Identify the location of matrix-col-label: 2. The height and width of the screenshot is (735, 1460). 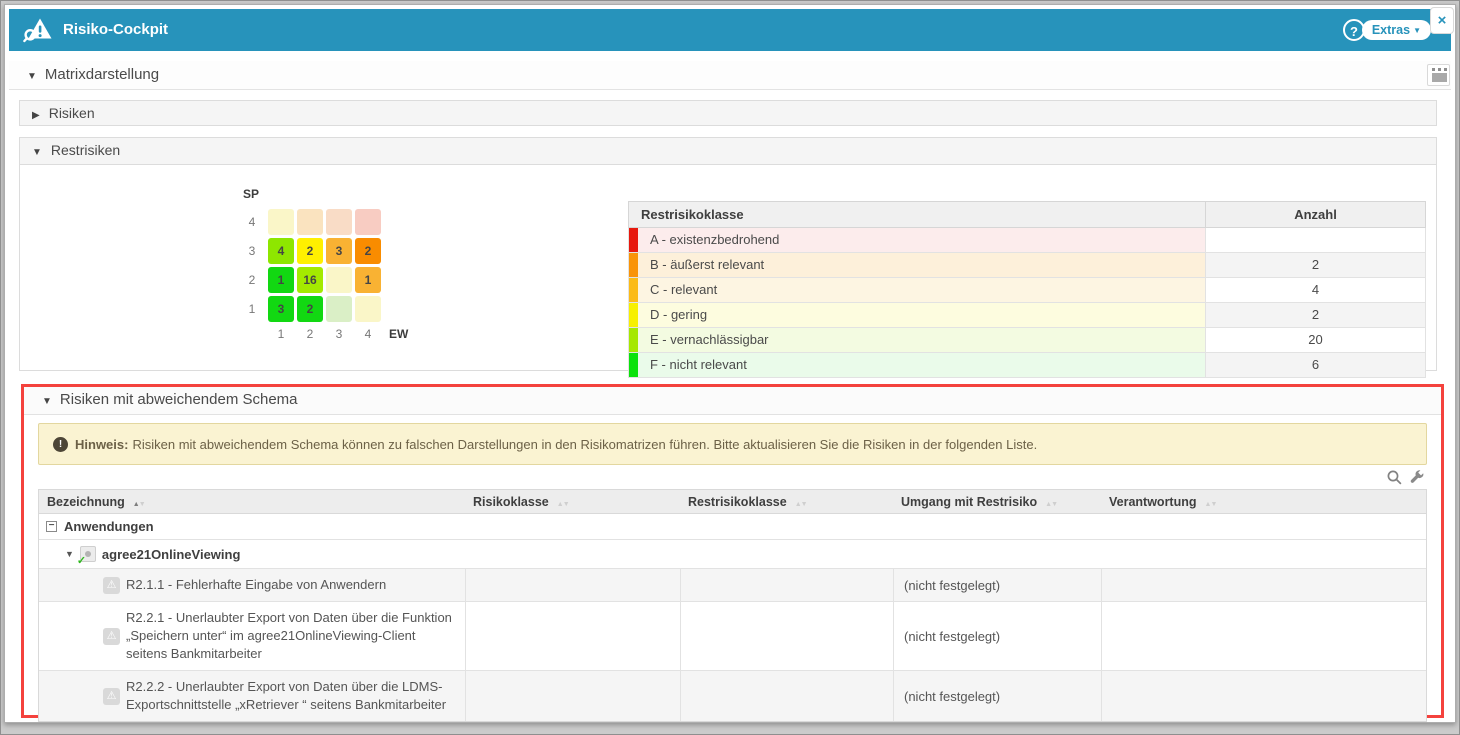
(310, 334).